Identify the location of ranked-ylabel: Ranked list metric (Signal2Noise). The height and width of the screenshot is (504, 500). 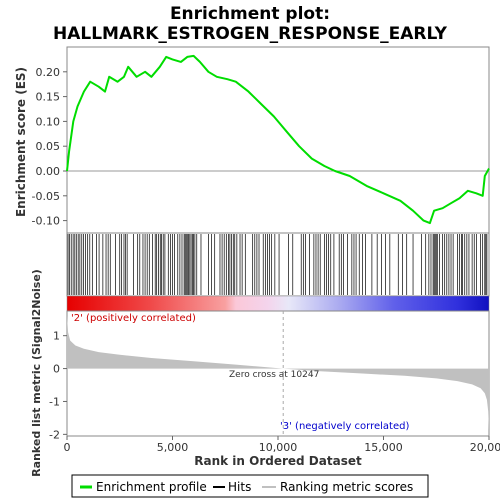
(36, 373).